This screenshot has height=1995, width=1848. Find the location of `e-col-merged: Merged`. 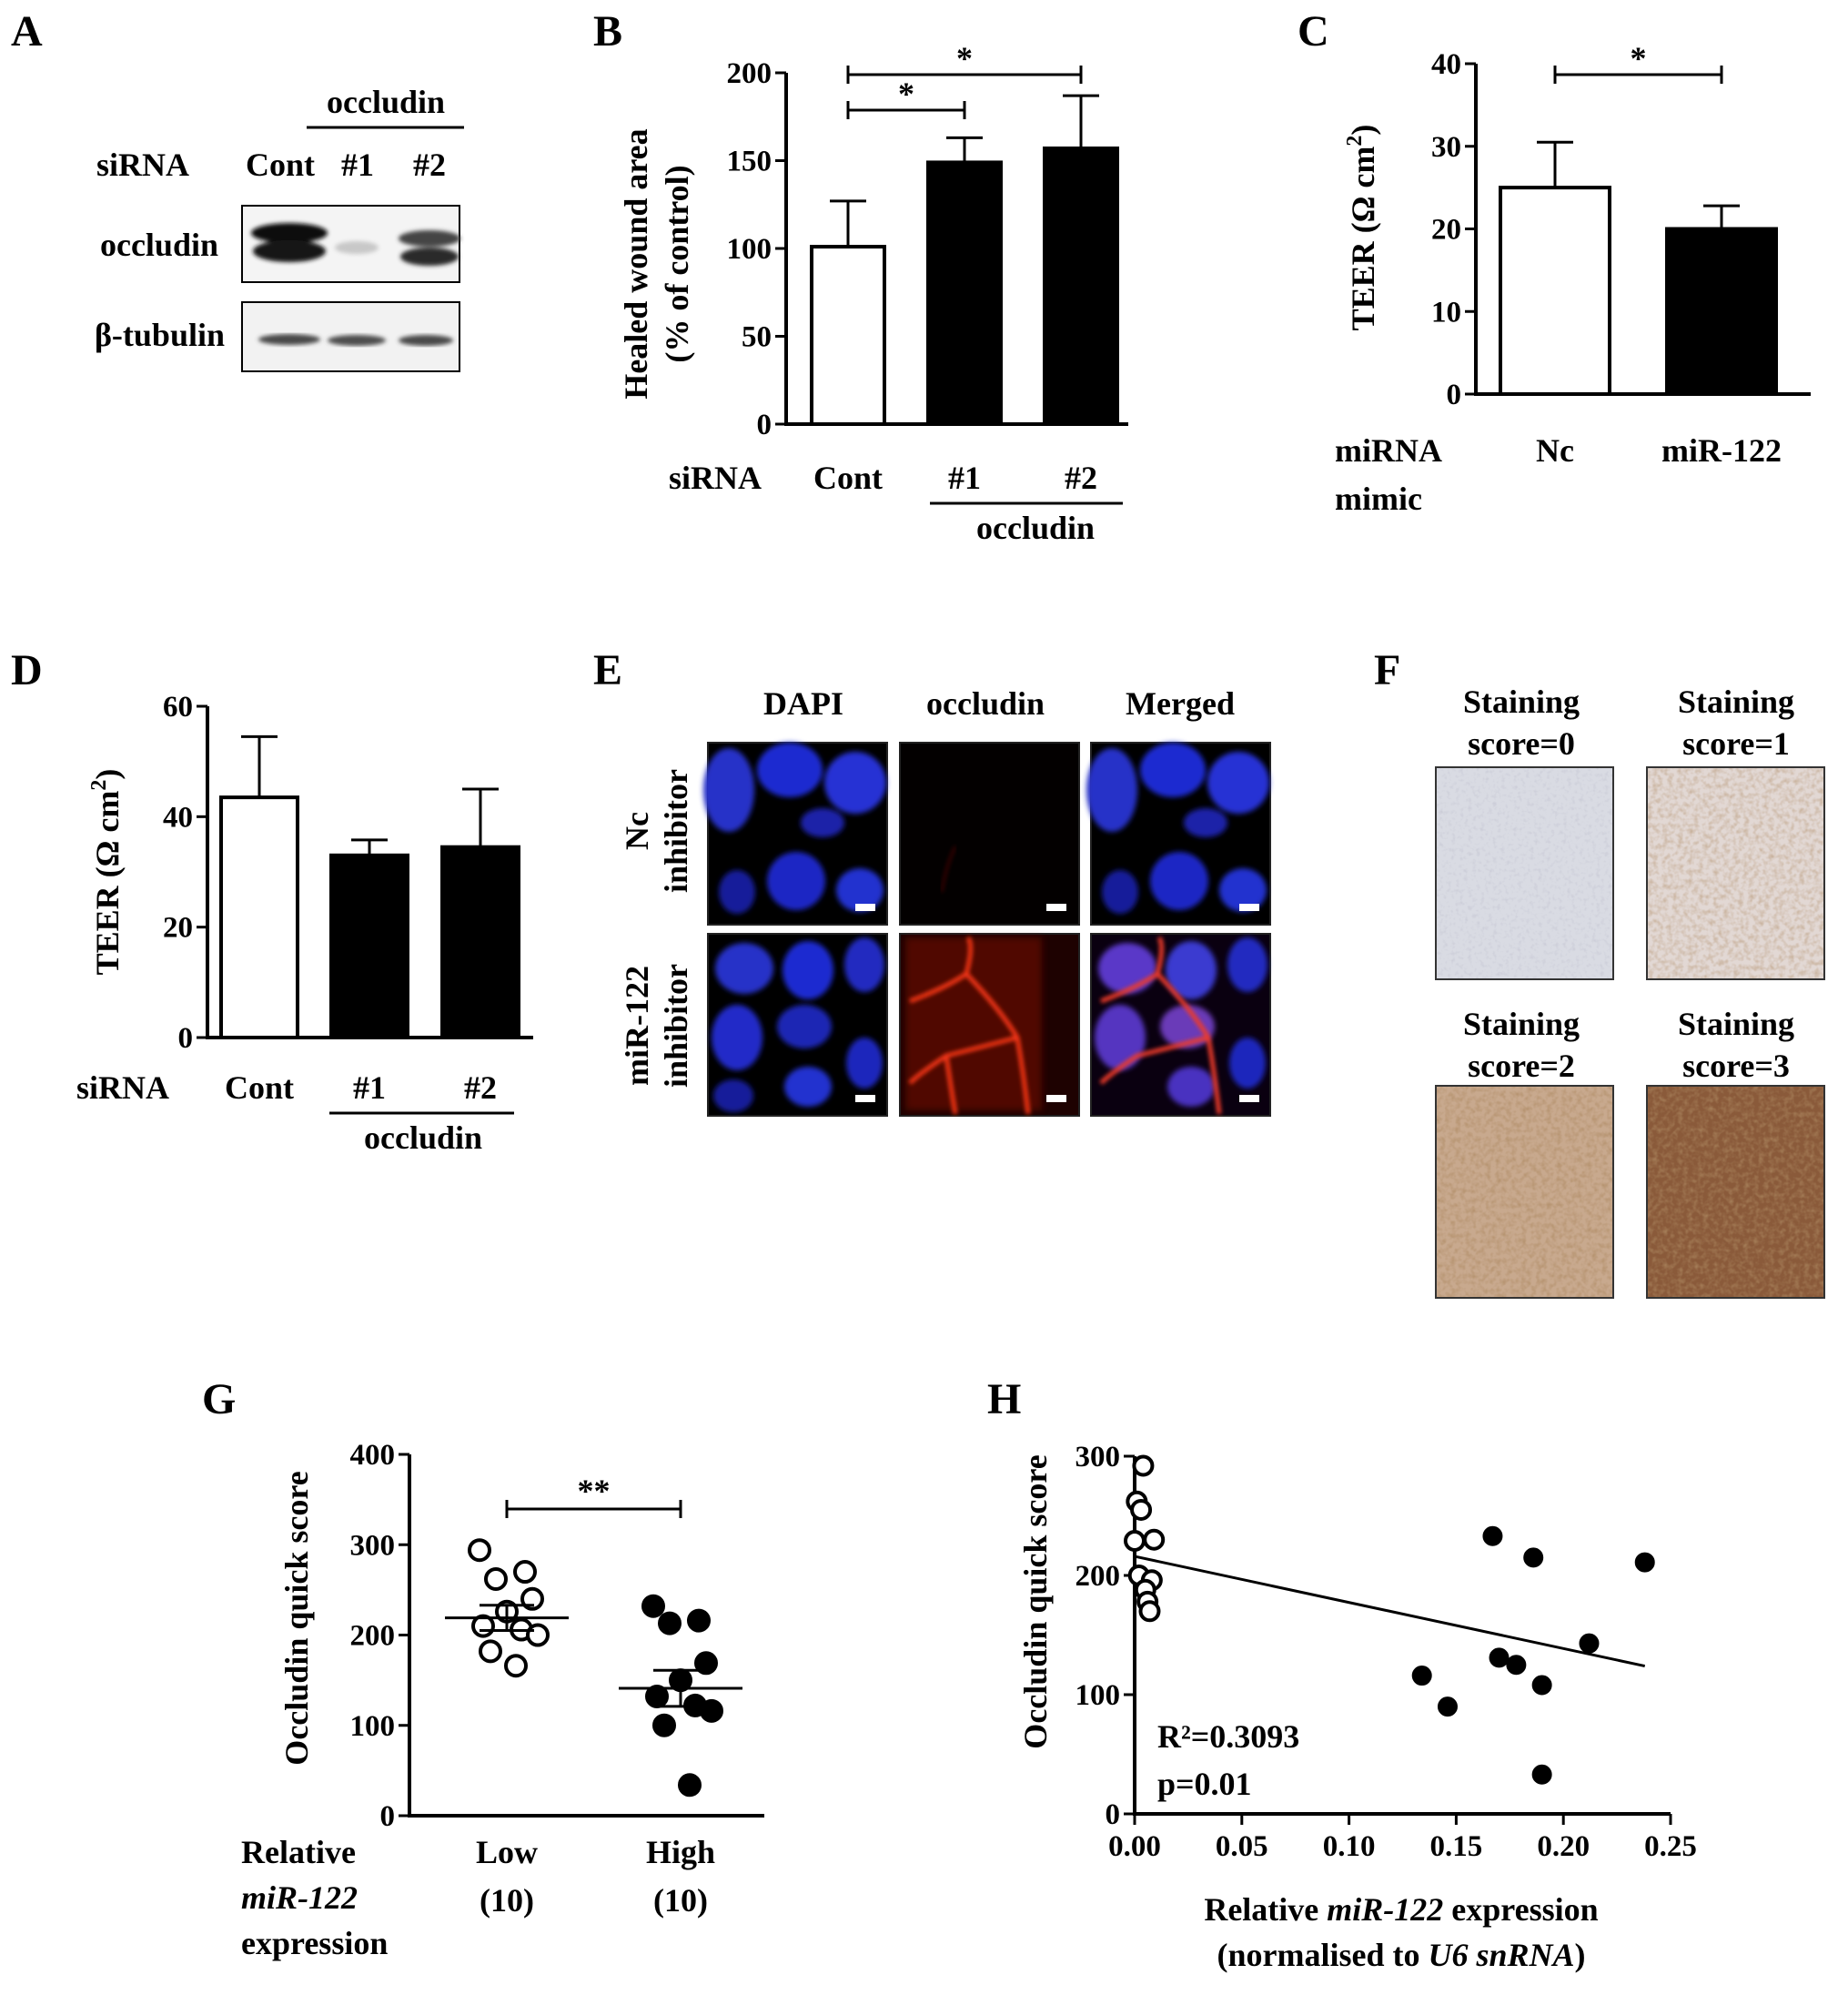

e-col-merged: Merged is located at coordinates (1180, 703).